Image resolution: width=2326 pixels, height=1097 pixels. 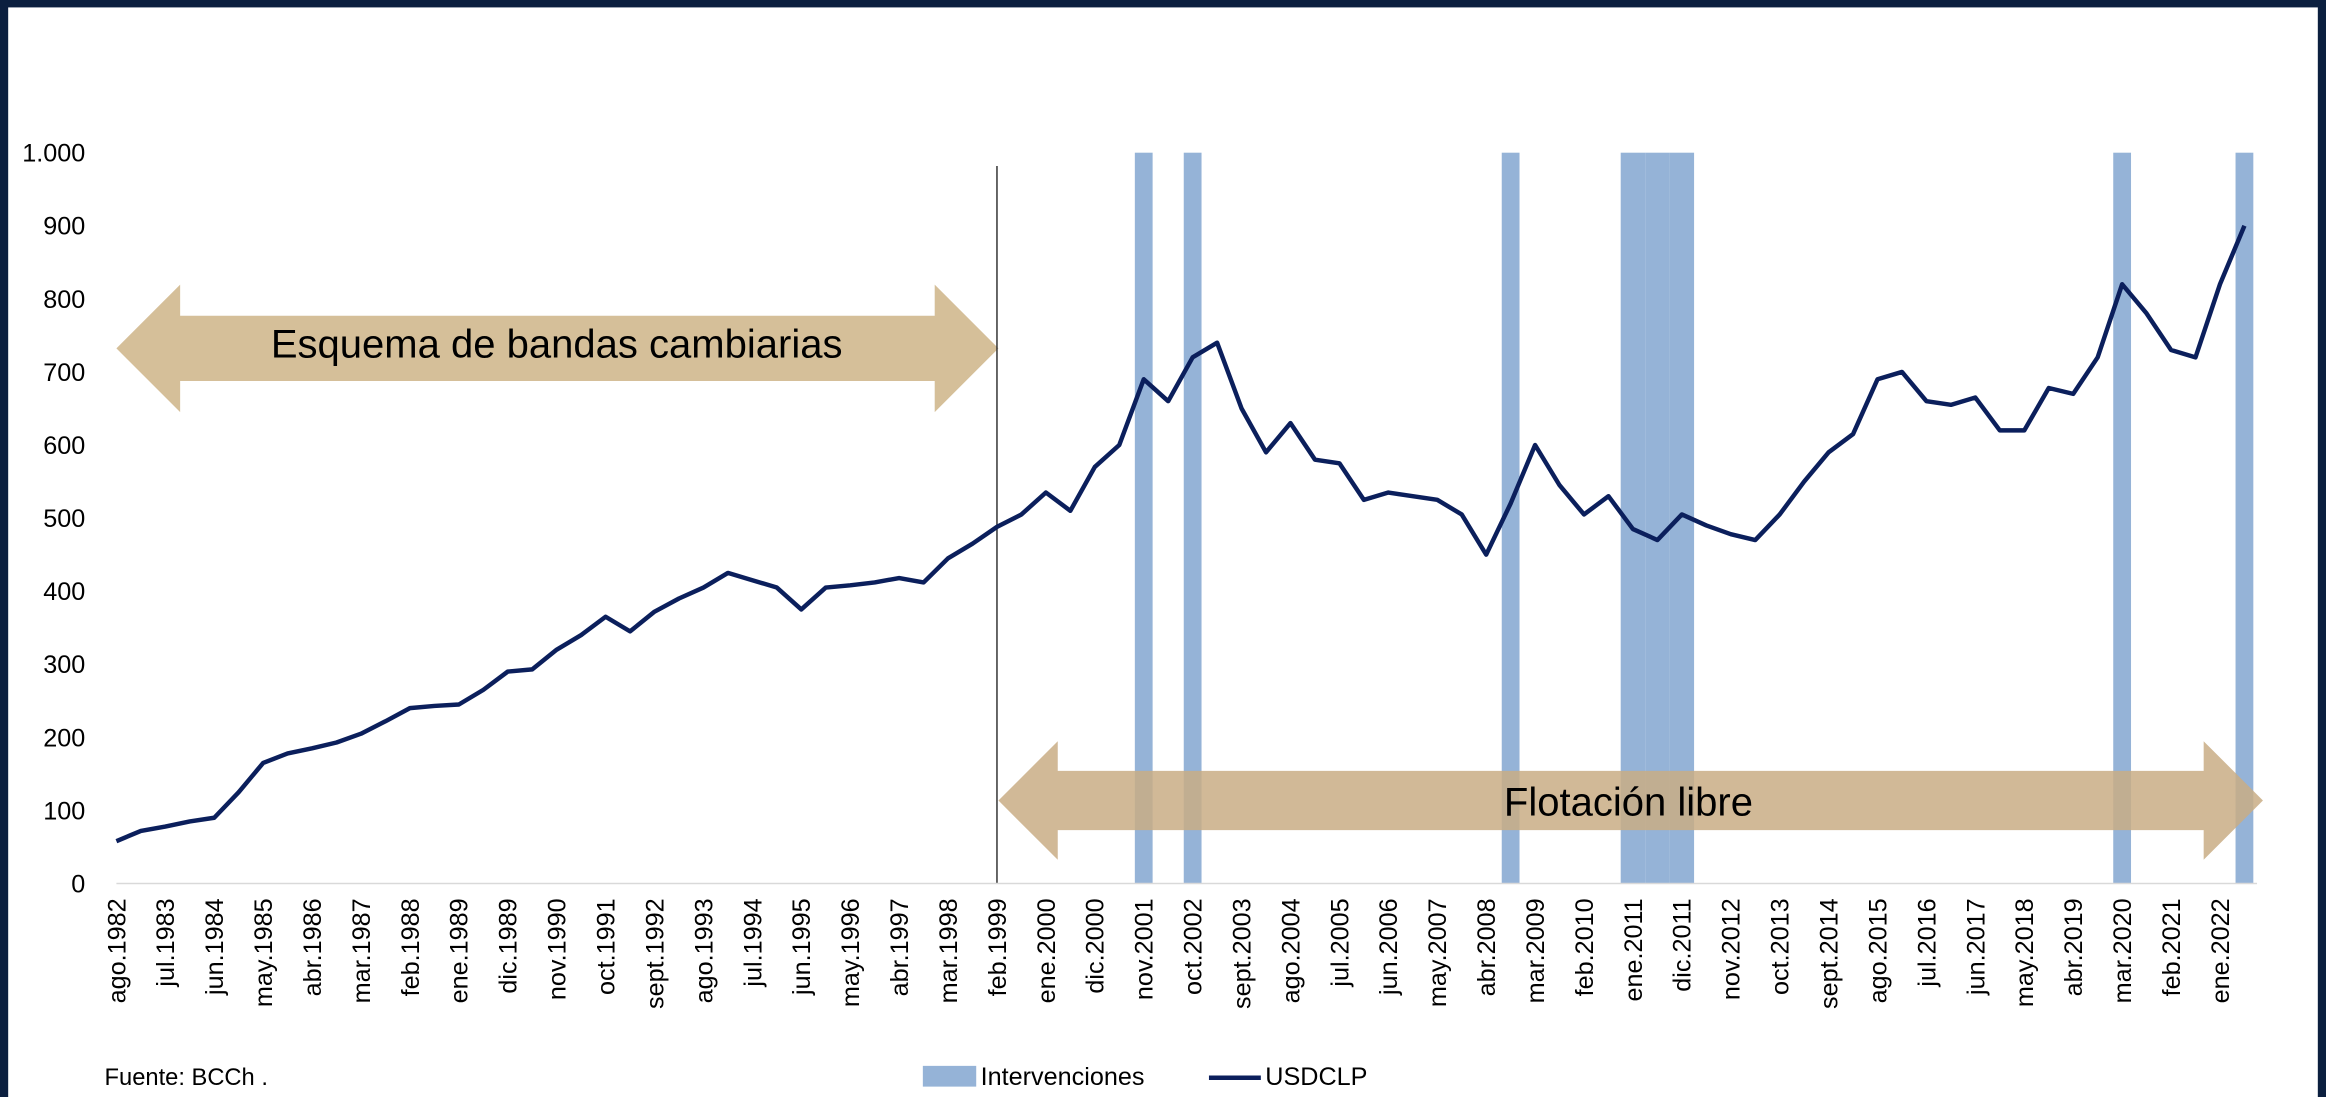 I want to click on legend-swatch, so click(x=949, y=1076).